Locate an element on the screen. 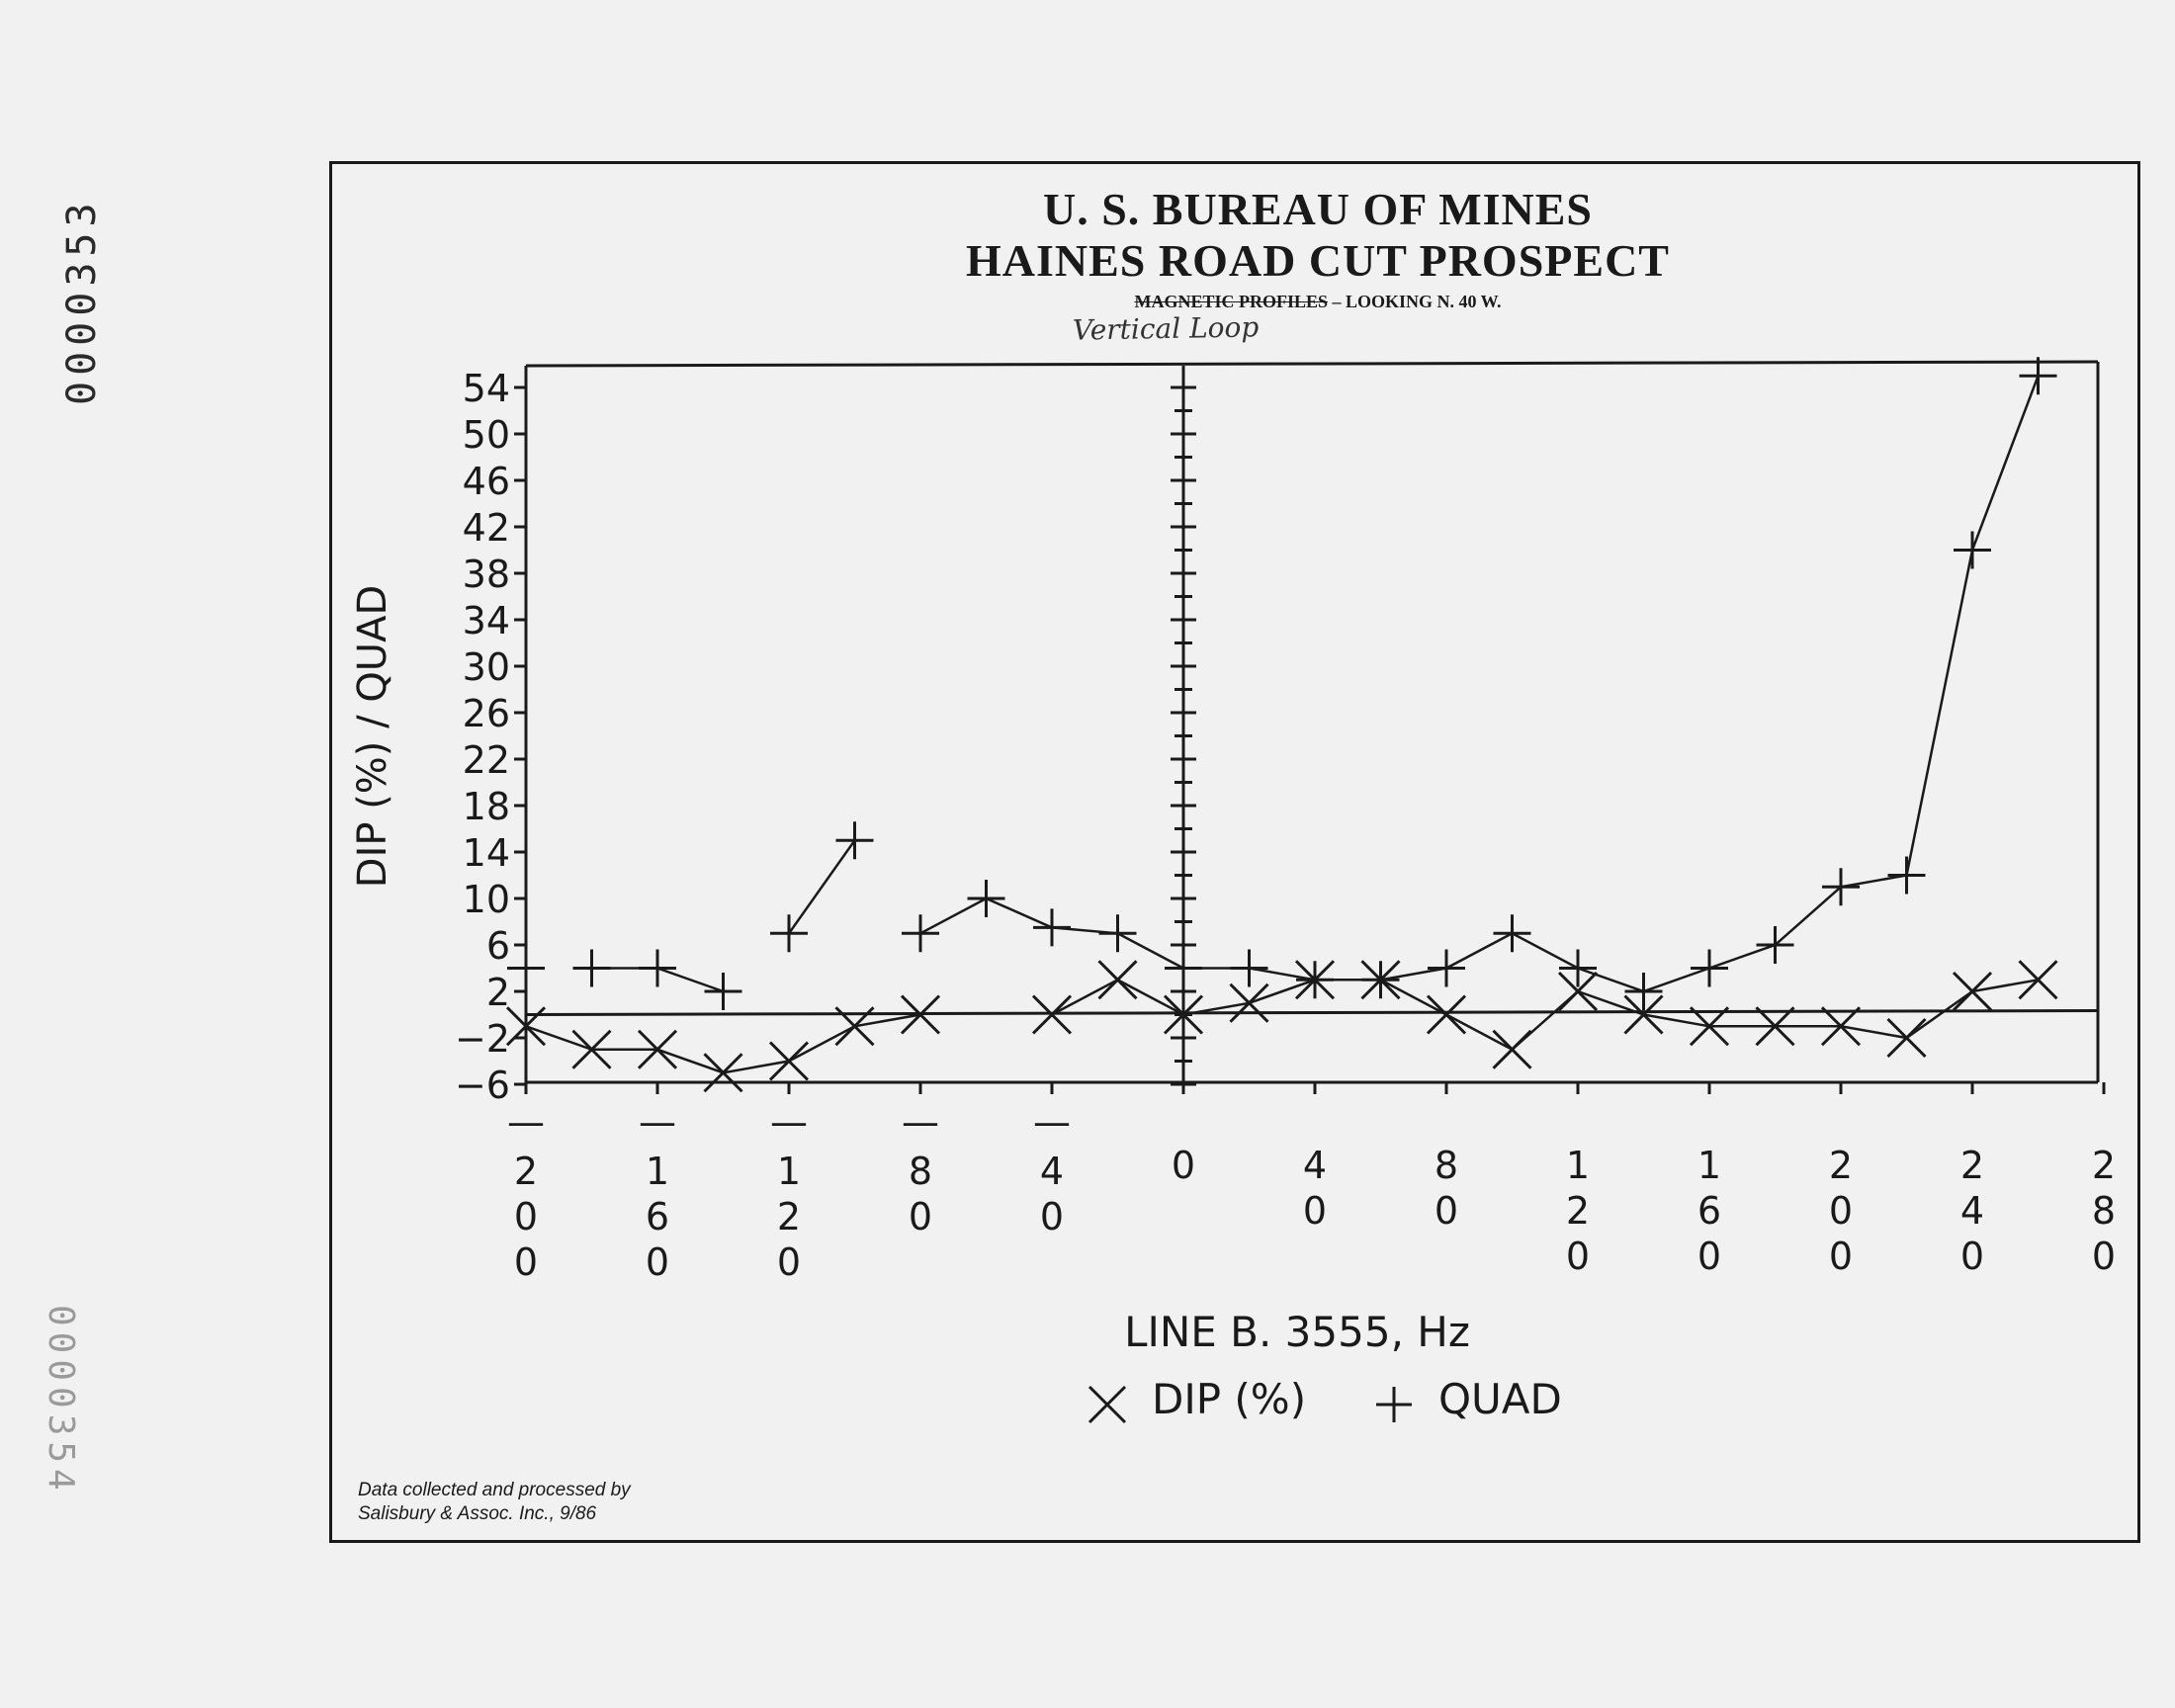 The image size is (2175, 1708). x-axis-label: LINE B. 3555, Hz is located at coordinates (1297, 1332).